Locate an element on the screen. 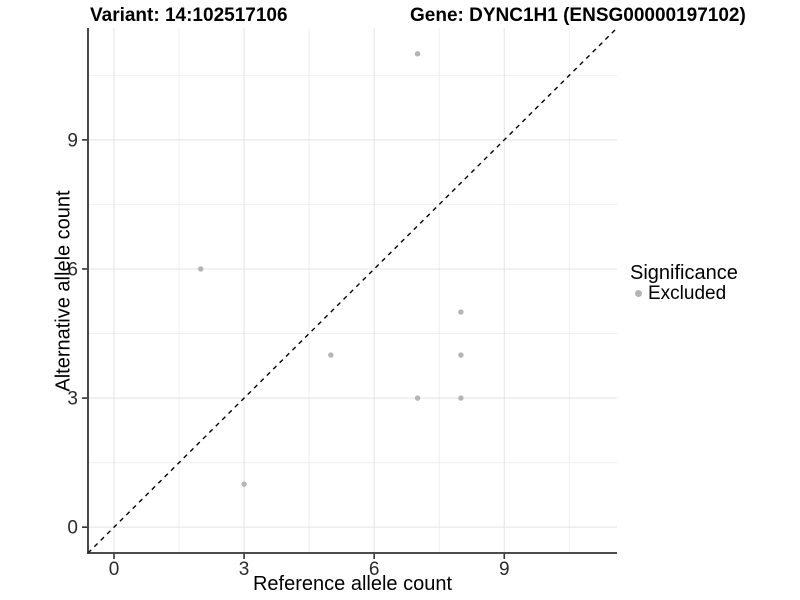  legend-item-excluded: Excluded is located at coordinates (684, 293).